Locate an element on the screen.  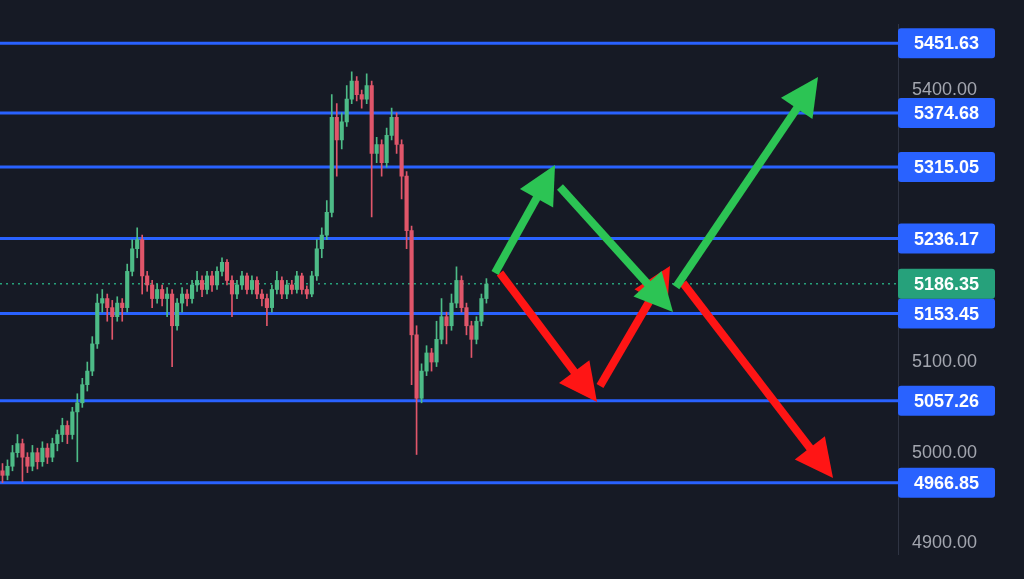
ref-line-label: 4966.85 is located at coordinates (946, 482).